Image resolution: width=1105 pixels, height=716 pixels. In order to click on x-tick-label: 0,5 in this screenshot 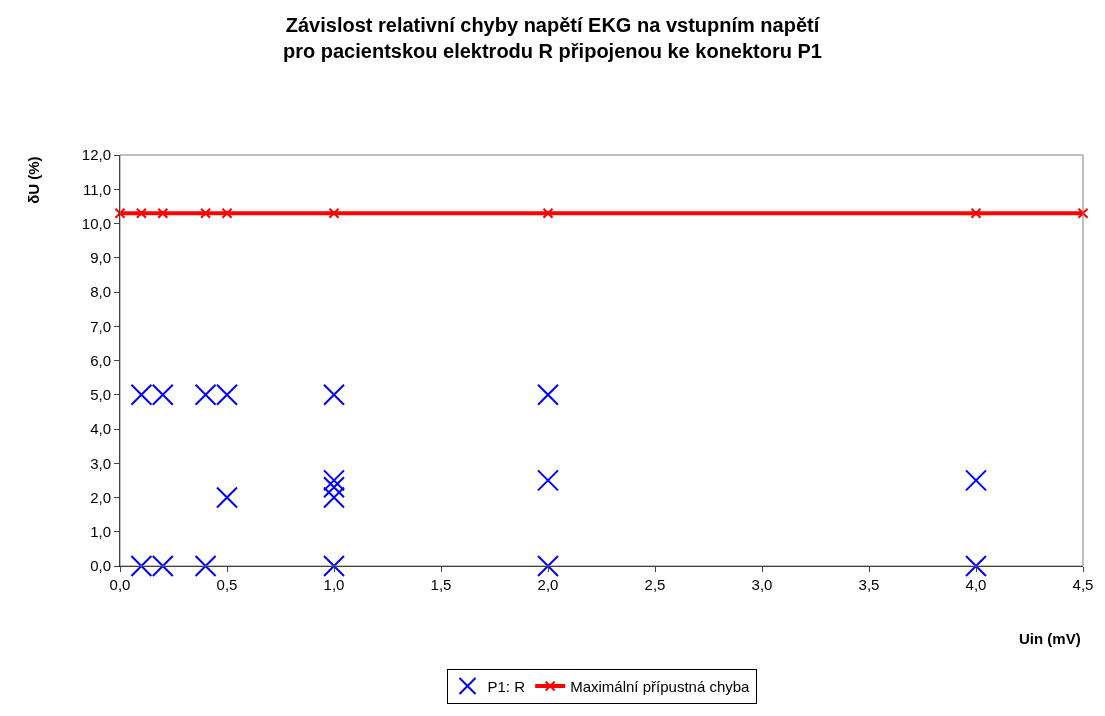, I will do `click(227, 584)`.